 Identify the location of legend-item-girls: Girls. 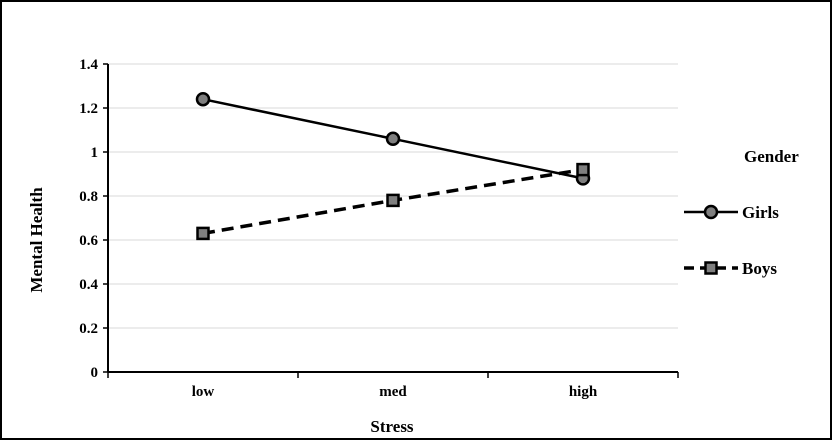
(731, 212).